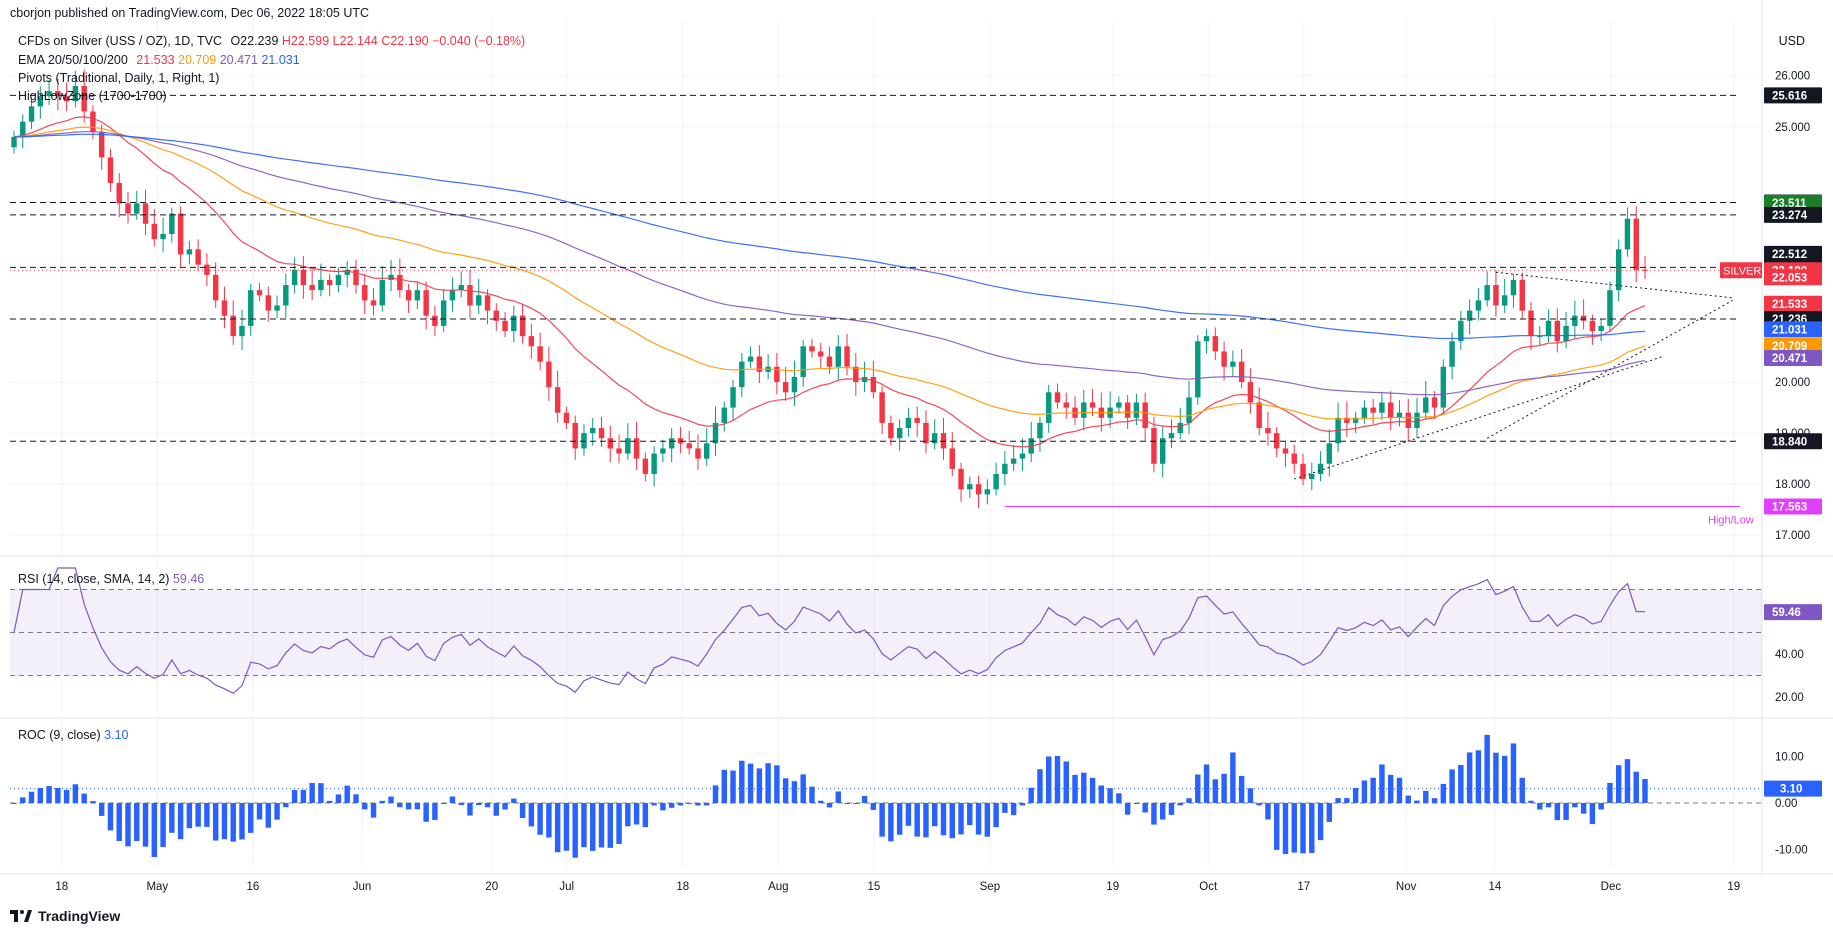  Describe the element at coordinates (1791, 790) in the screenshot. I see `roc-value-text: 3.10` at that location.